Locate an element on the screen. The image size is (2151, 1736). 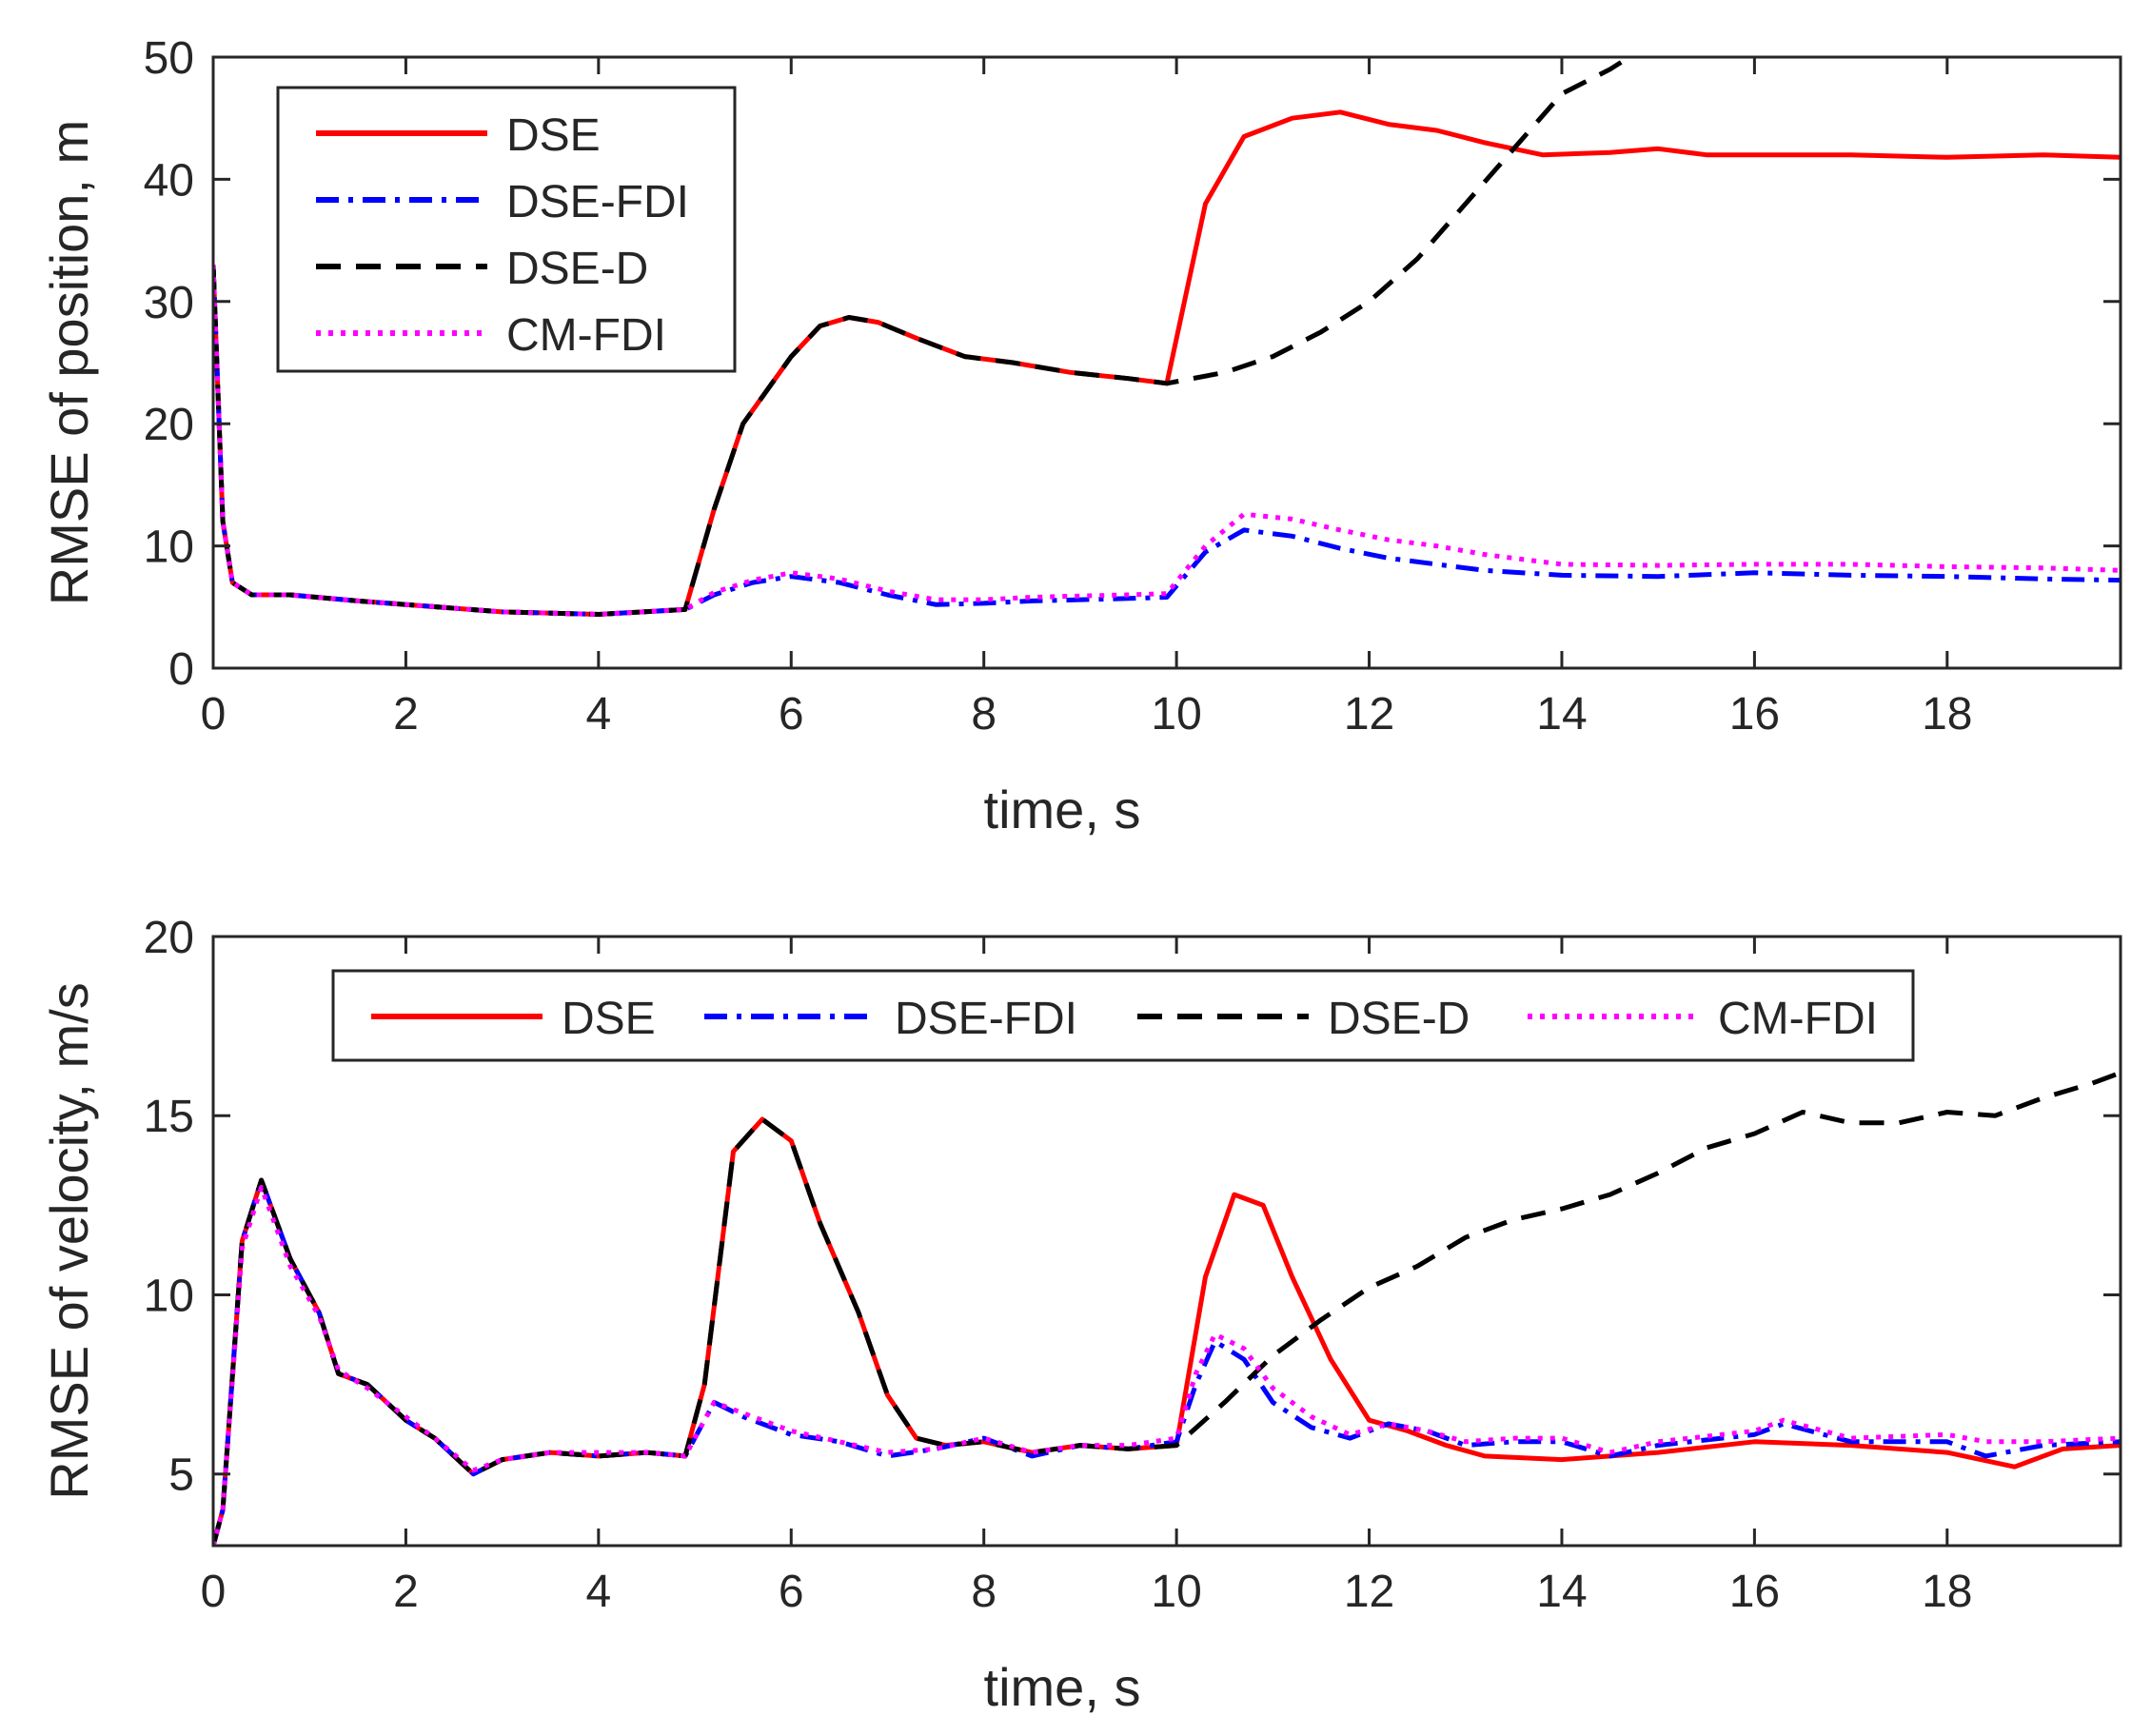
velocity-ytick-label: 15 is located at coordinates (169, 1117).